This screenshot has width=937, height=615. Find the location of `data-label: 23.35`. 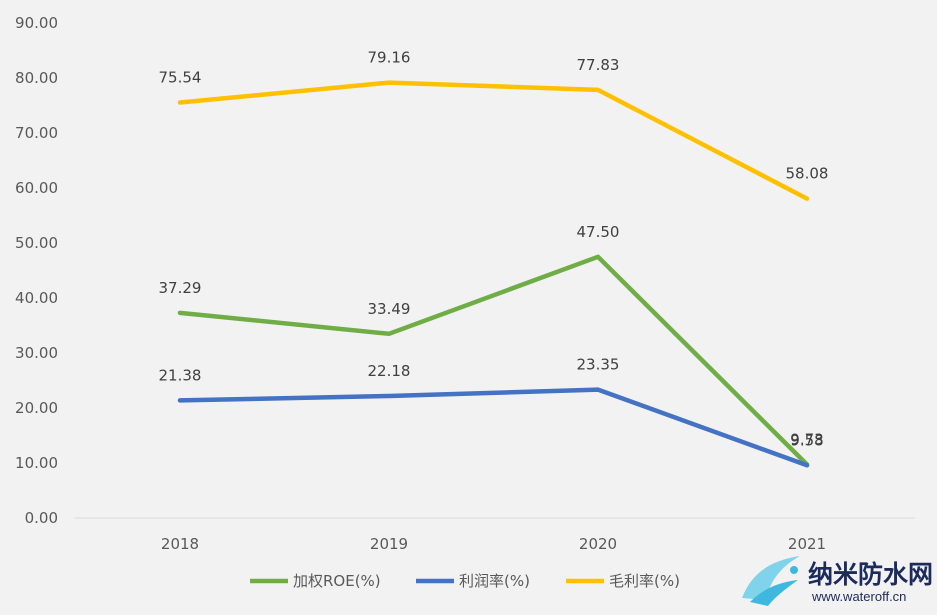

data-label: 23.35 is located at coordinates (598, 365).